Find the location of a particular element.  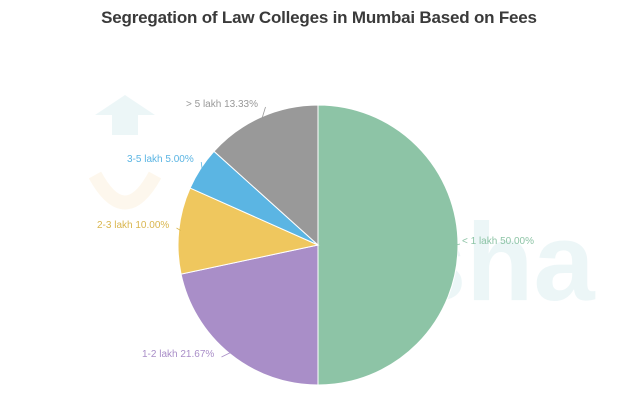

slice-label: 1-2 lakh 21.67% is located at coordinates (178, 354).